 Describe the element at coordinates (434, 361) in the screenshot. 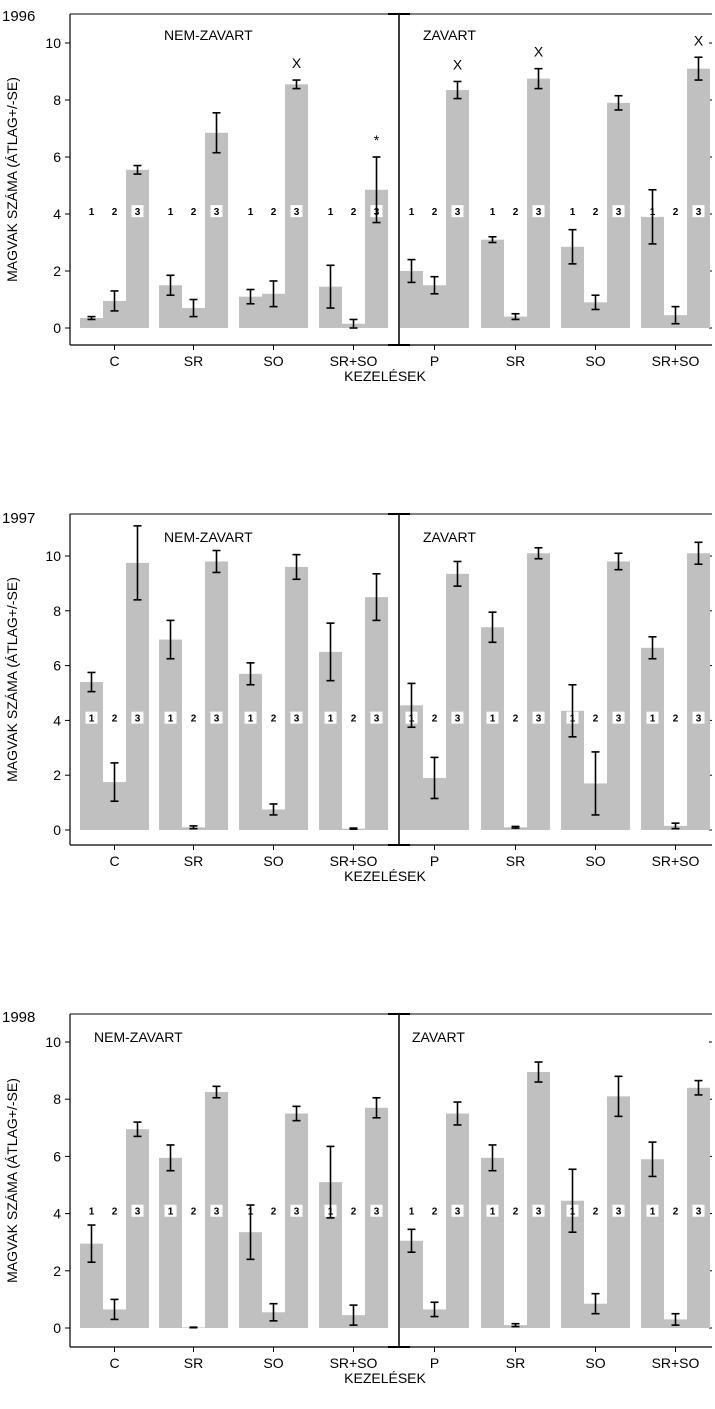

I see `category-label: P` at that location.